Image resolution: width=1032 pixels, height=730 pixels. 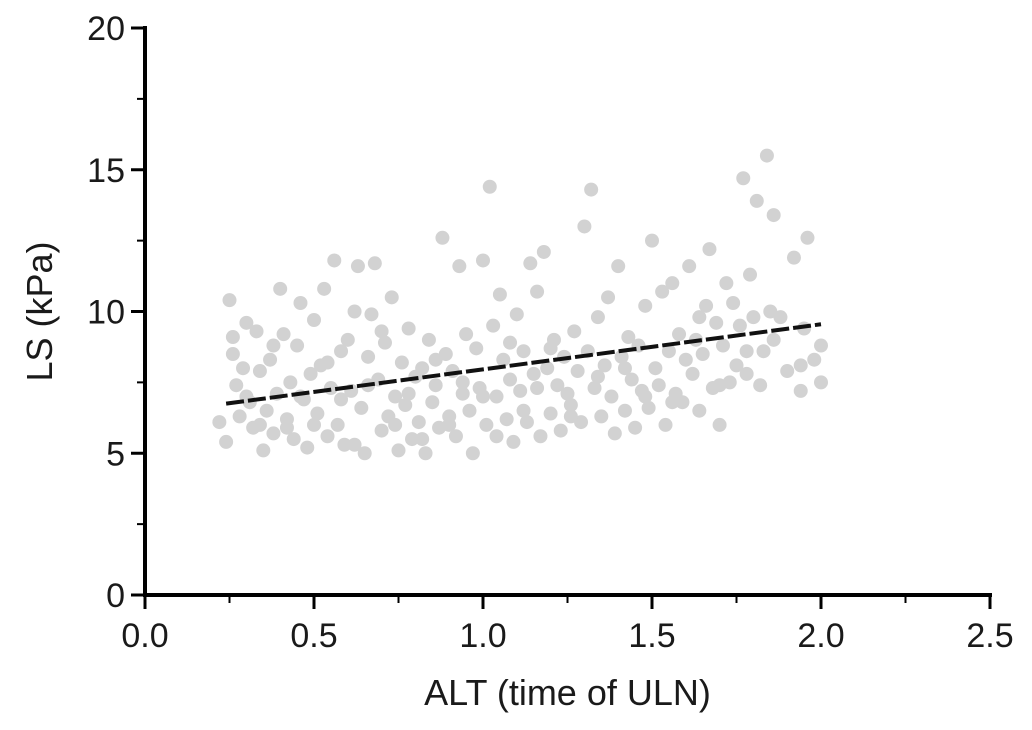 I want to click on x-tick-label: 0.0, so click(x=144, y=636).